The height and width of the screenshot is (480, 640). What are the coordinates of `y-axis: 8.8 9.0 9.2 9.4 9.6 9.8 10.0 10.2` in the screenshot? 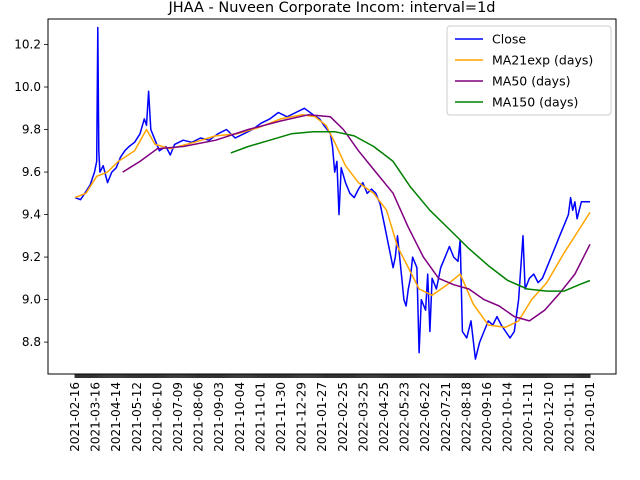 It's located at (31, 193).